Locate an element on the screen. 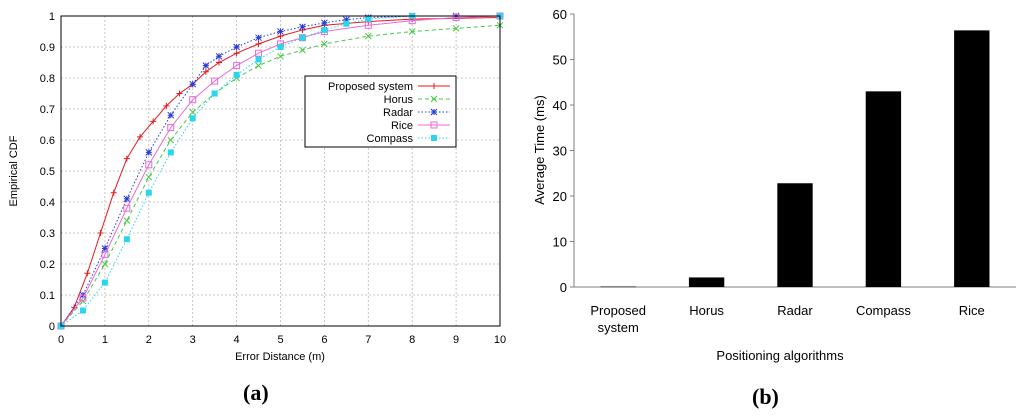 The width and height of the screenshot is (1024, 418). cdf-x-tick-label: 6 is located at coordinates (324, 340).